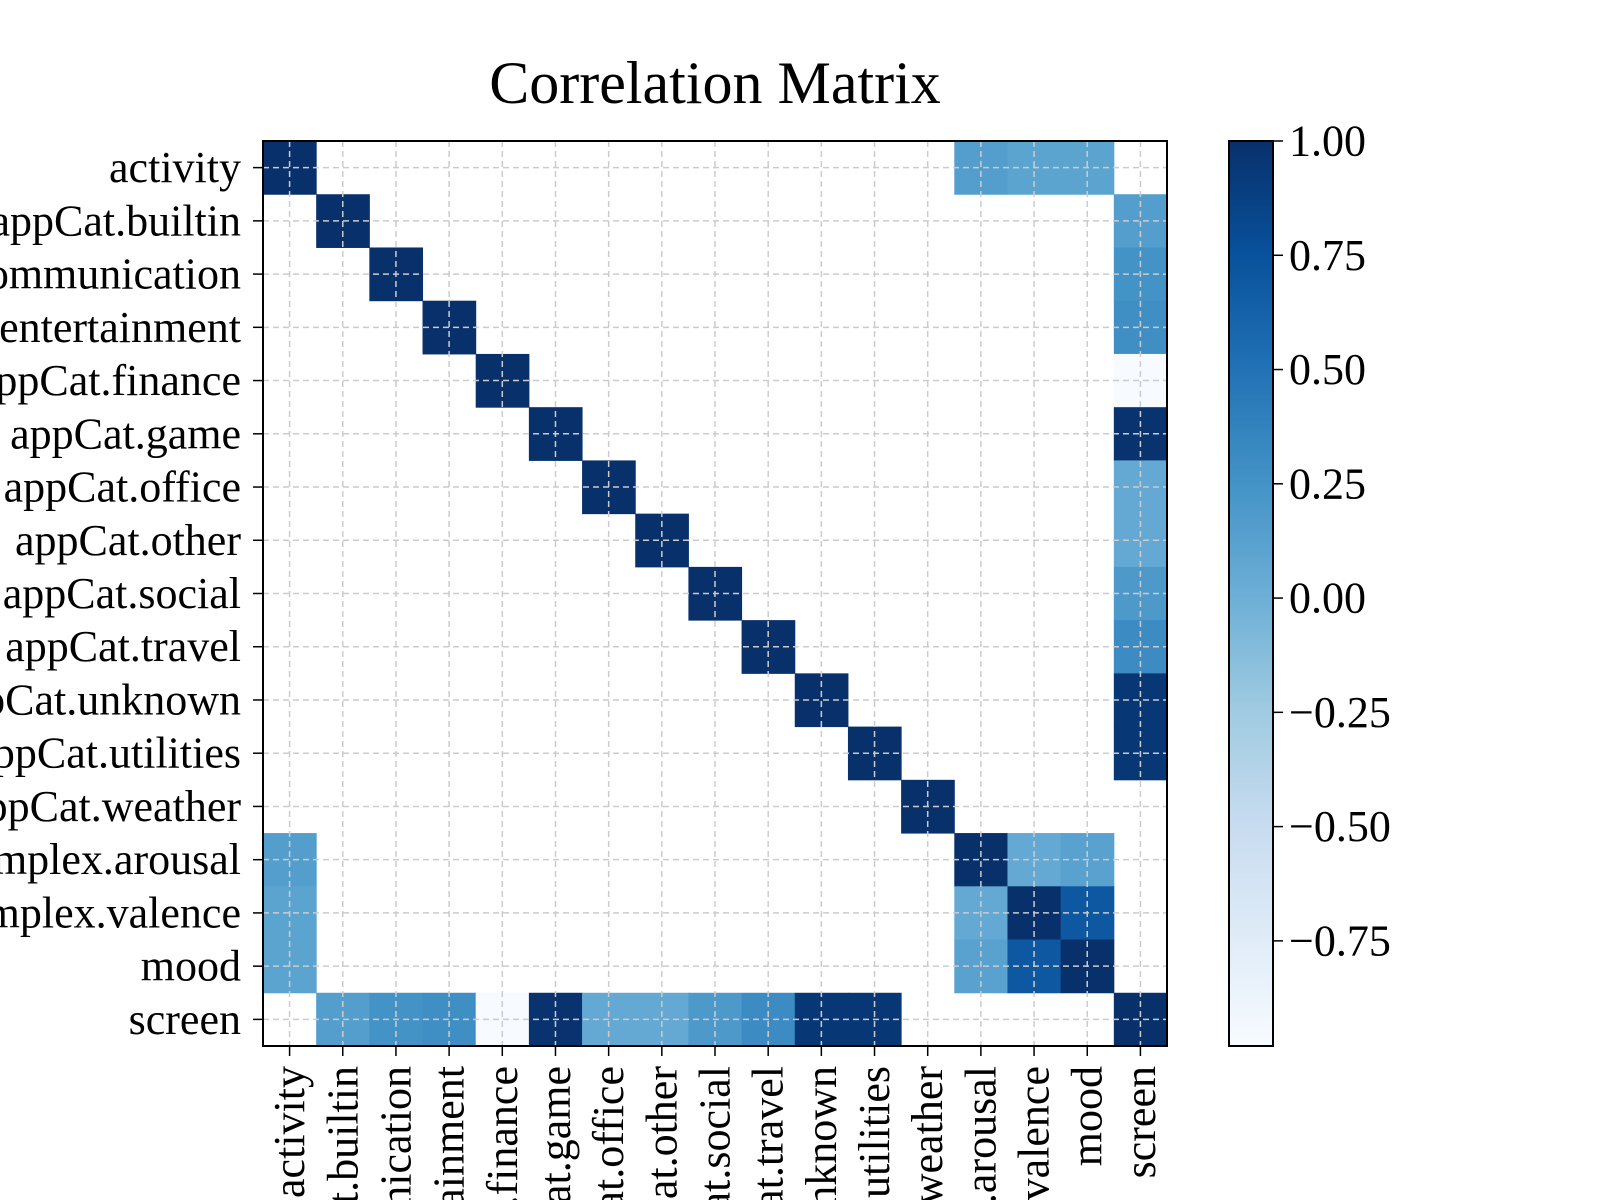 The image size is (1600, 1200). What do you see at coordinates (1340, 826) in the screenshot?
I see `colorbar-tick-label: −0.50` at bounding box center [1340, 826].